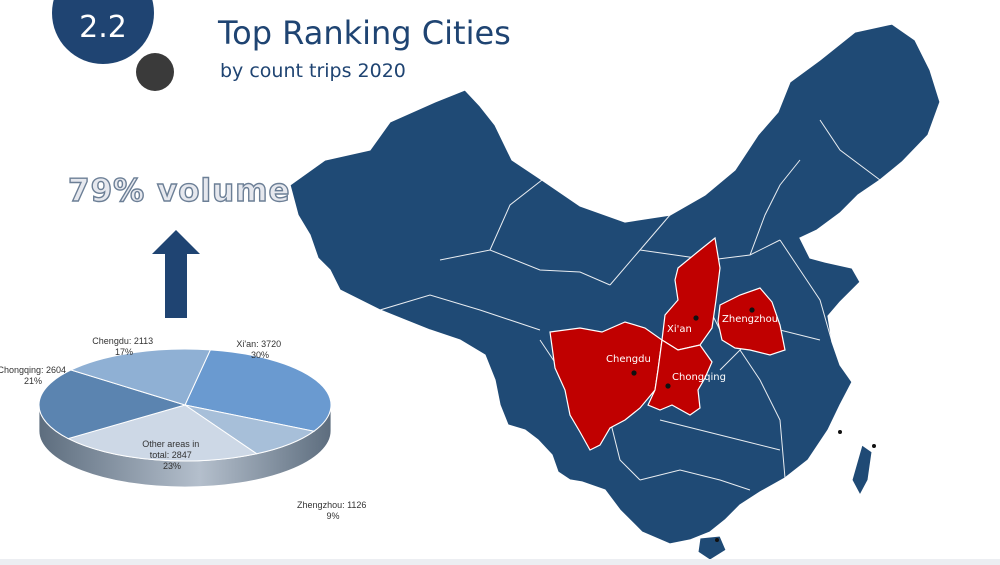 The image size is (1000, 565). Describe the element at coordinates (679, 329) in the screenshot. I see `city-label-xian: Xi'an` at that location.